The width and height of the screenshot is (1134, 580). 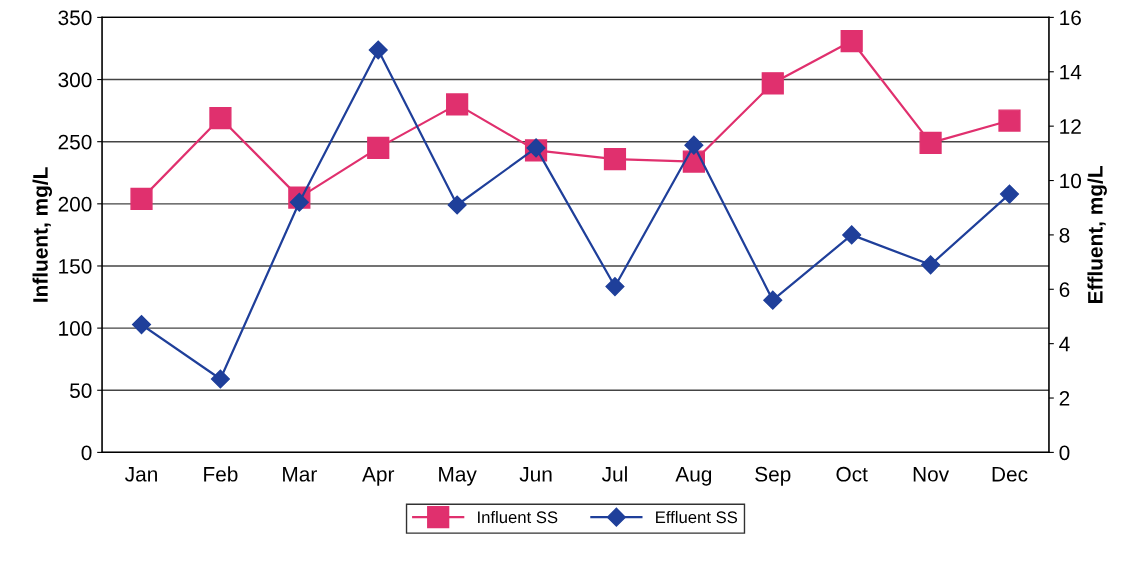 I want to click on x-tick-label: May, so click(x=458, y=476).